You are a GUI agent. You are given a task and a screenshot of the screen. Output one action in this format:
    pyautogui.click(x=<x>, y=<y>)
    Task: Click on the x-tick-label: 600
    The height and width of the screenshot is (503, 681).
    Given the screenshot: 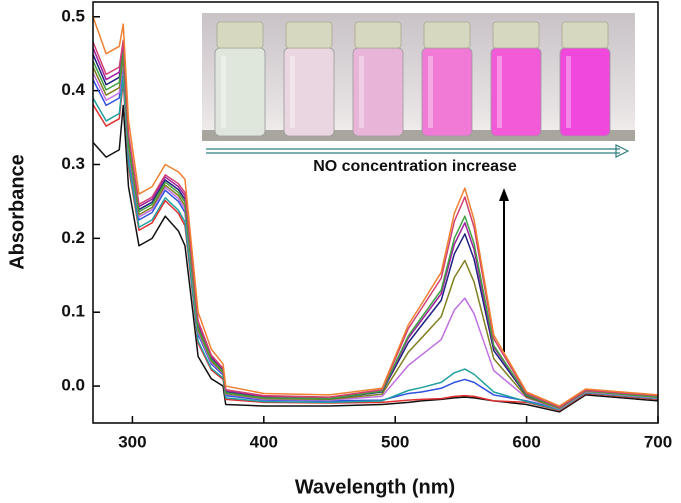 What is the action you would take?
    pyautogui.click(x=526, y=441)
    